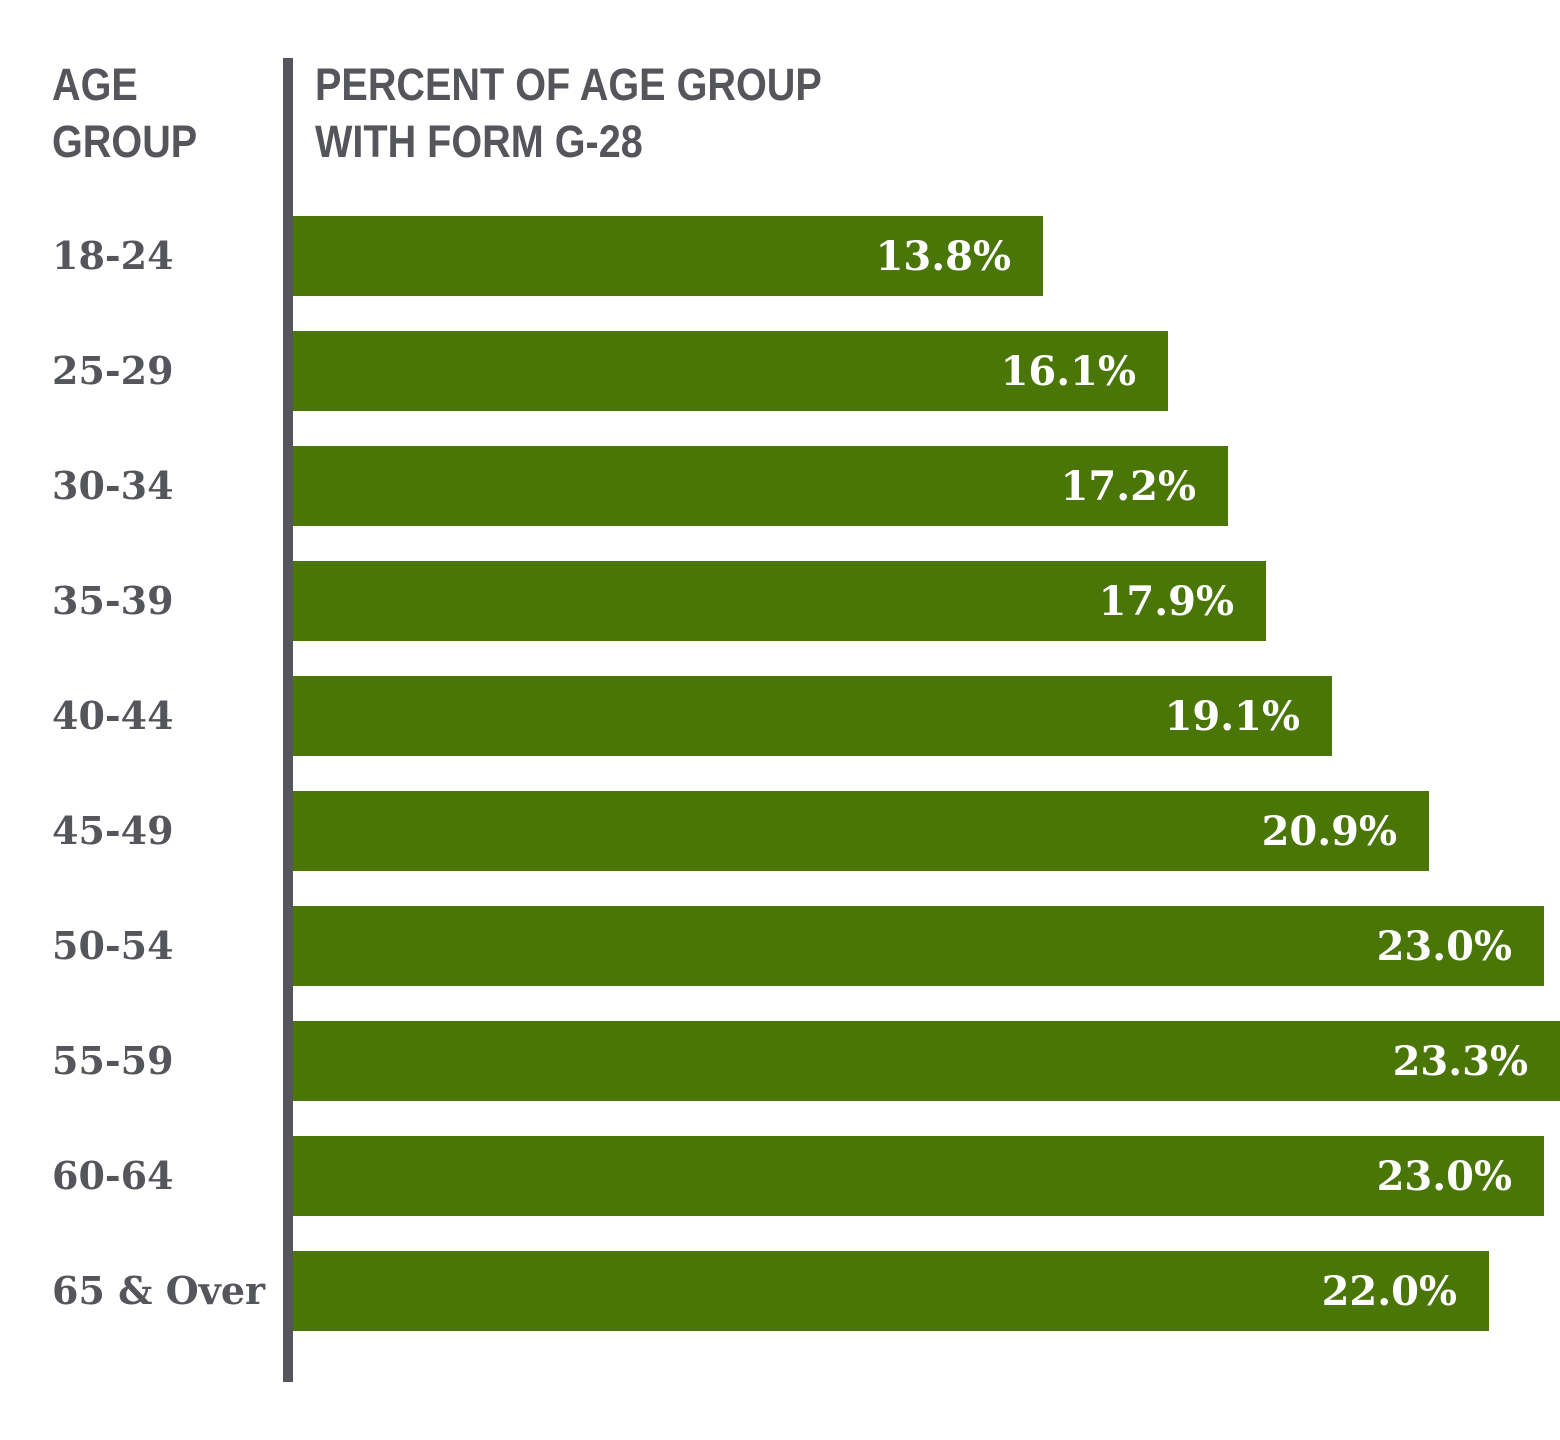 This screenshot has height=1440, width=1560. Describe the element at coordinates (113, 255) in the screenshot. I see `age-group-label: 18-24` at that location.